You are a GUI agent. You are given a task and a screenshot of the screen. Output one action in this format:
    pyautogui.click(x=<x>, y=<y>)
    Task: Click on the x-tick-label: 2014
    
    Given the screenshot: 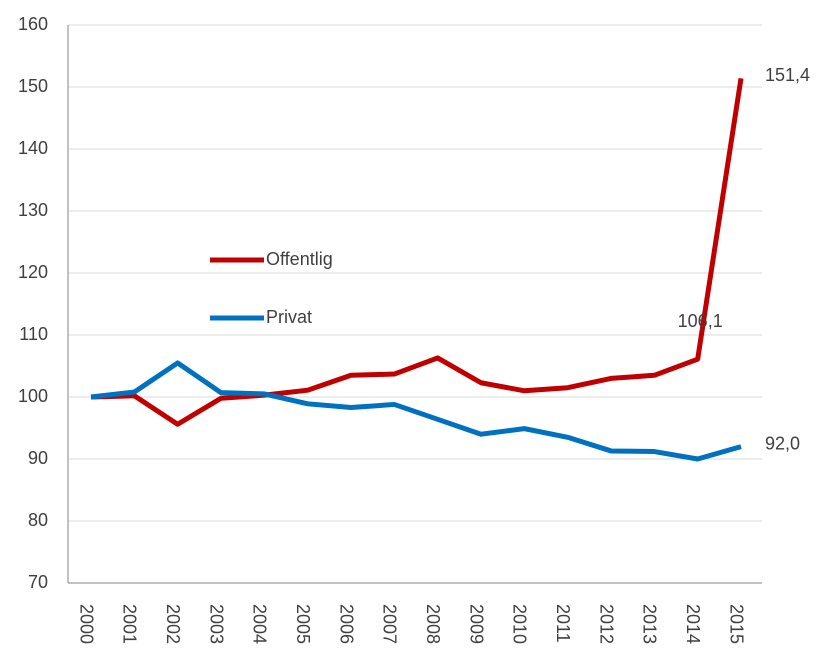 What is the action you would take?
    pyautogui.click(x=693, y=624)
    